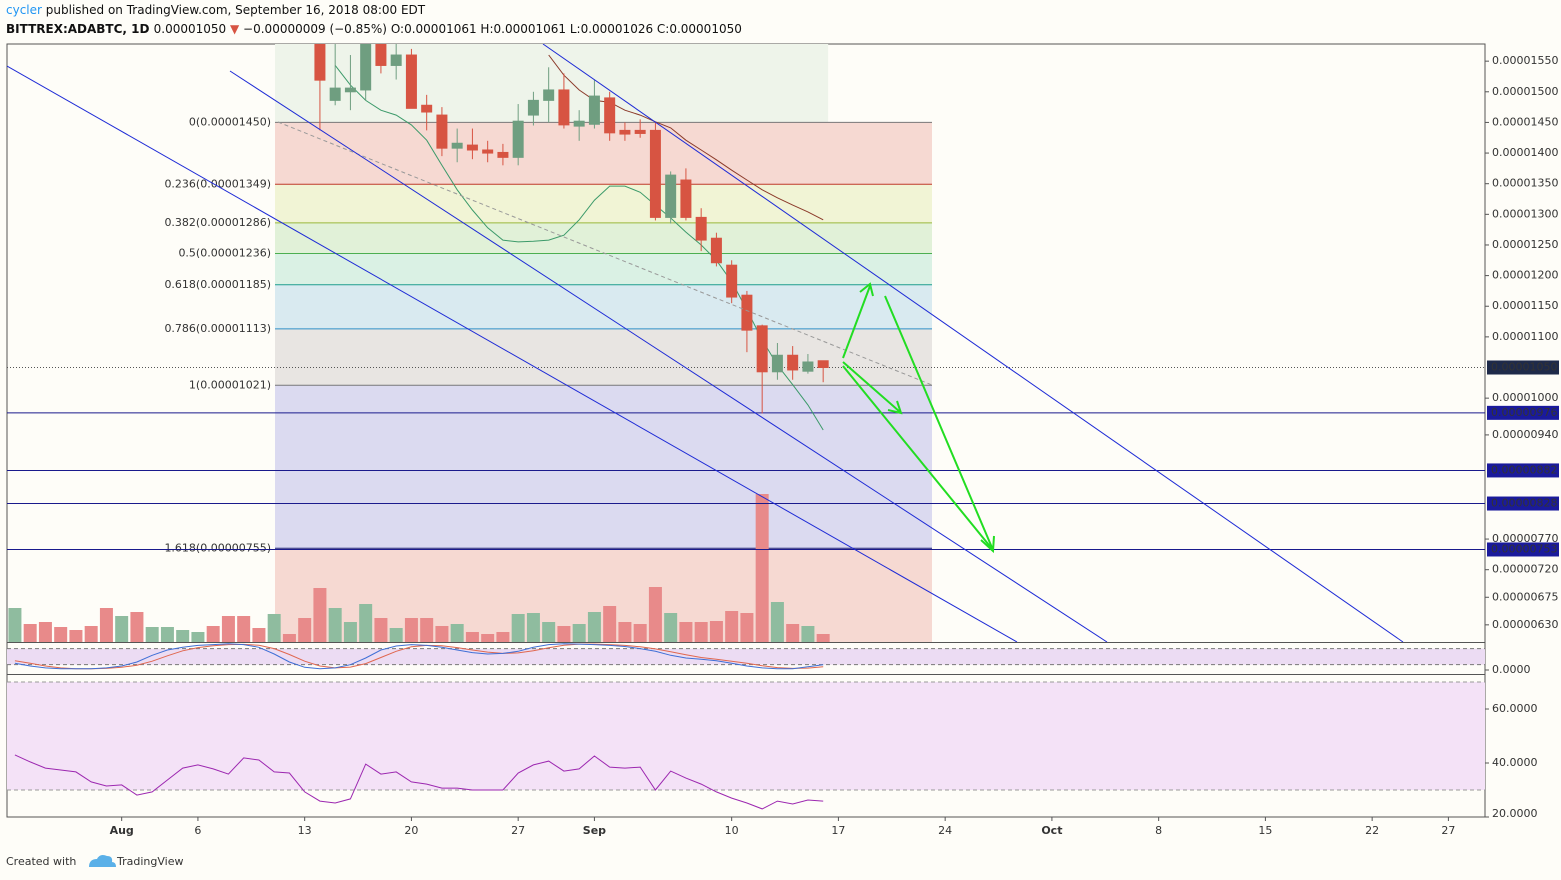 This screenshot has height=880, width=1561. I want to click on author: cycler, so click(24, 10).